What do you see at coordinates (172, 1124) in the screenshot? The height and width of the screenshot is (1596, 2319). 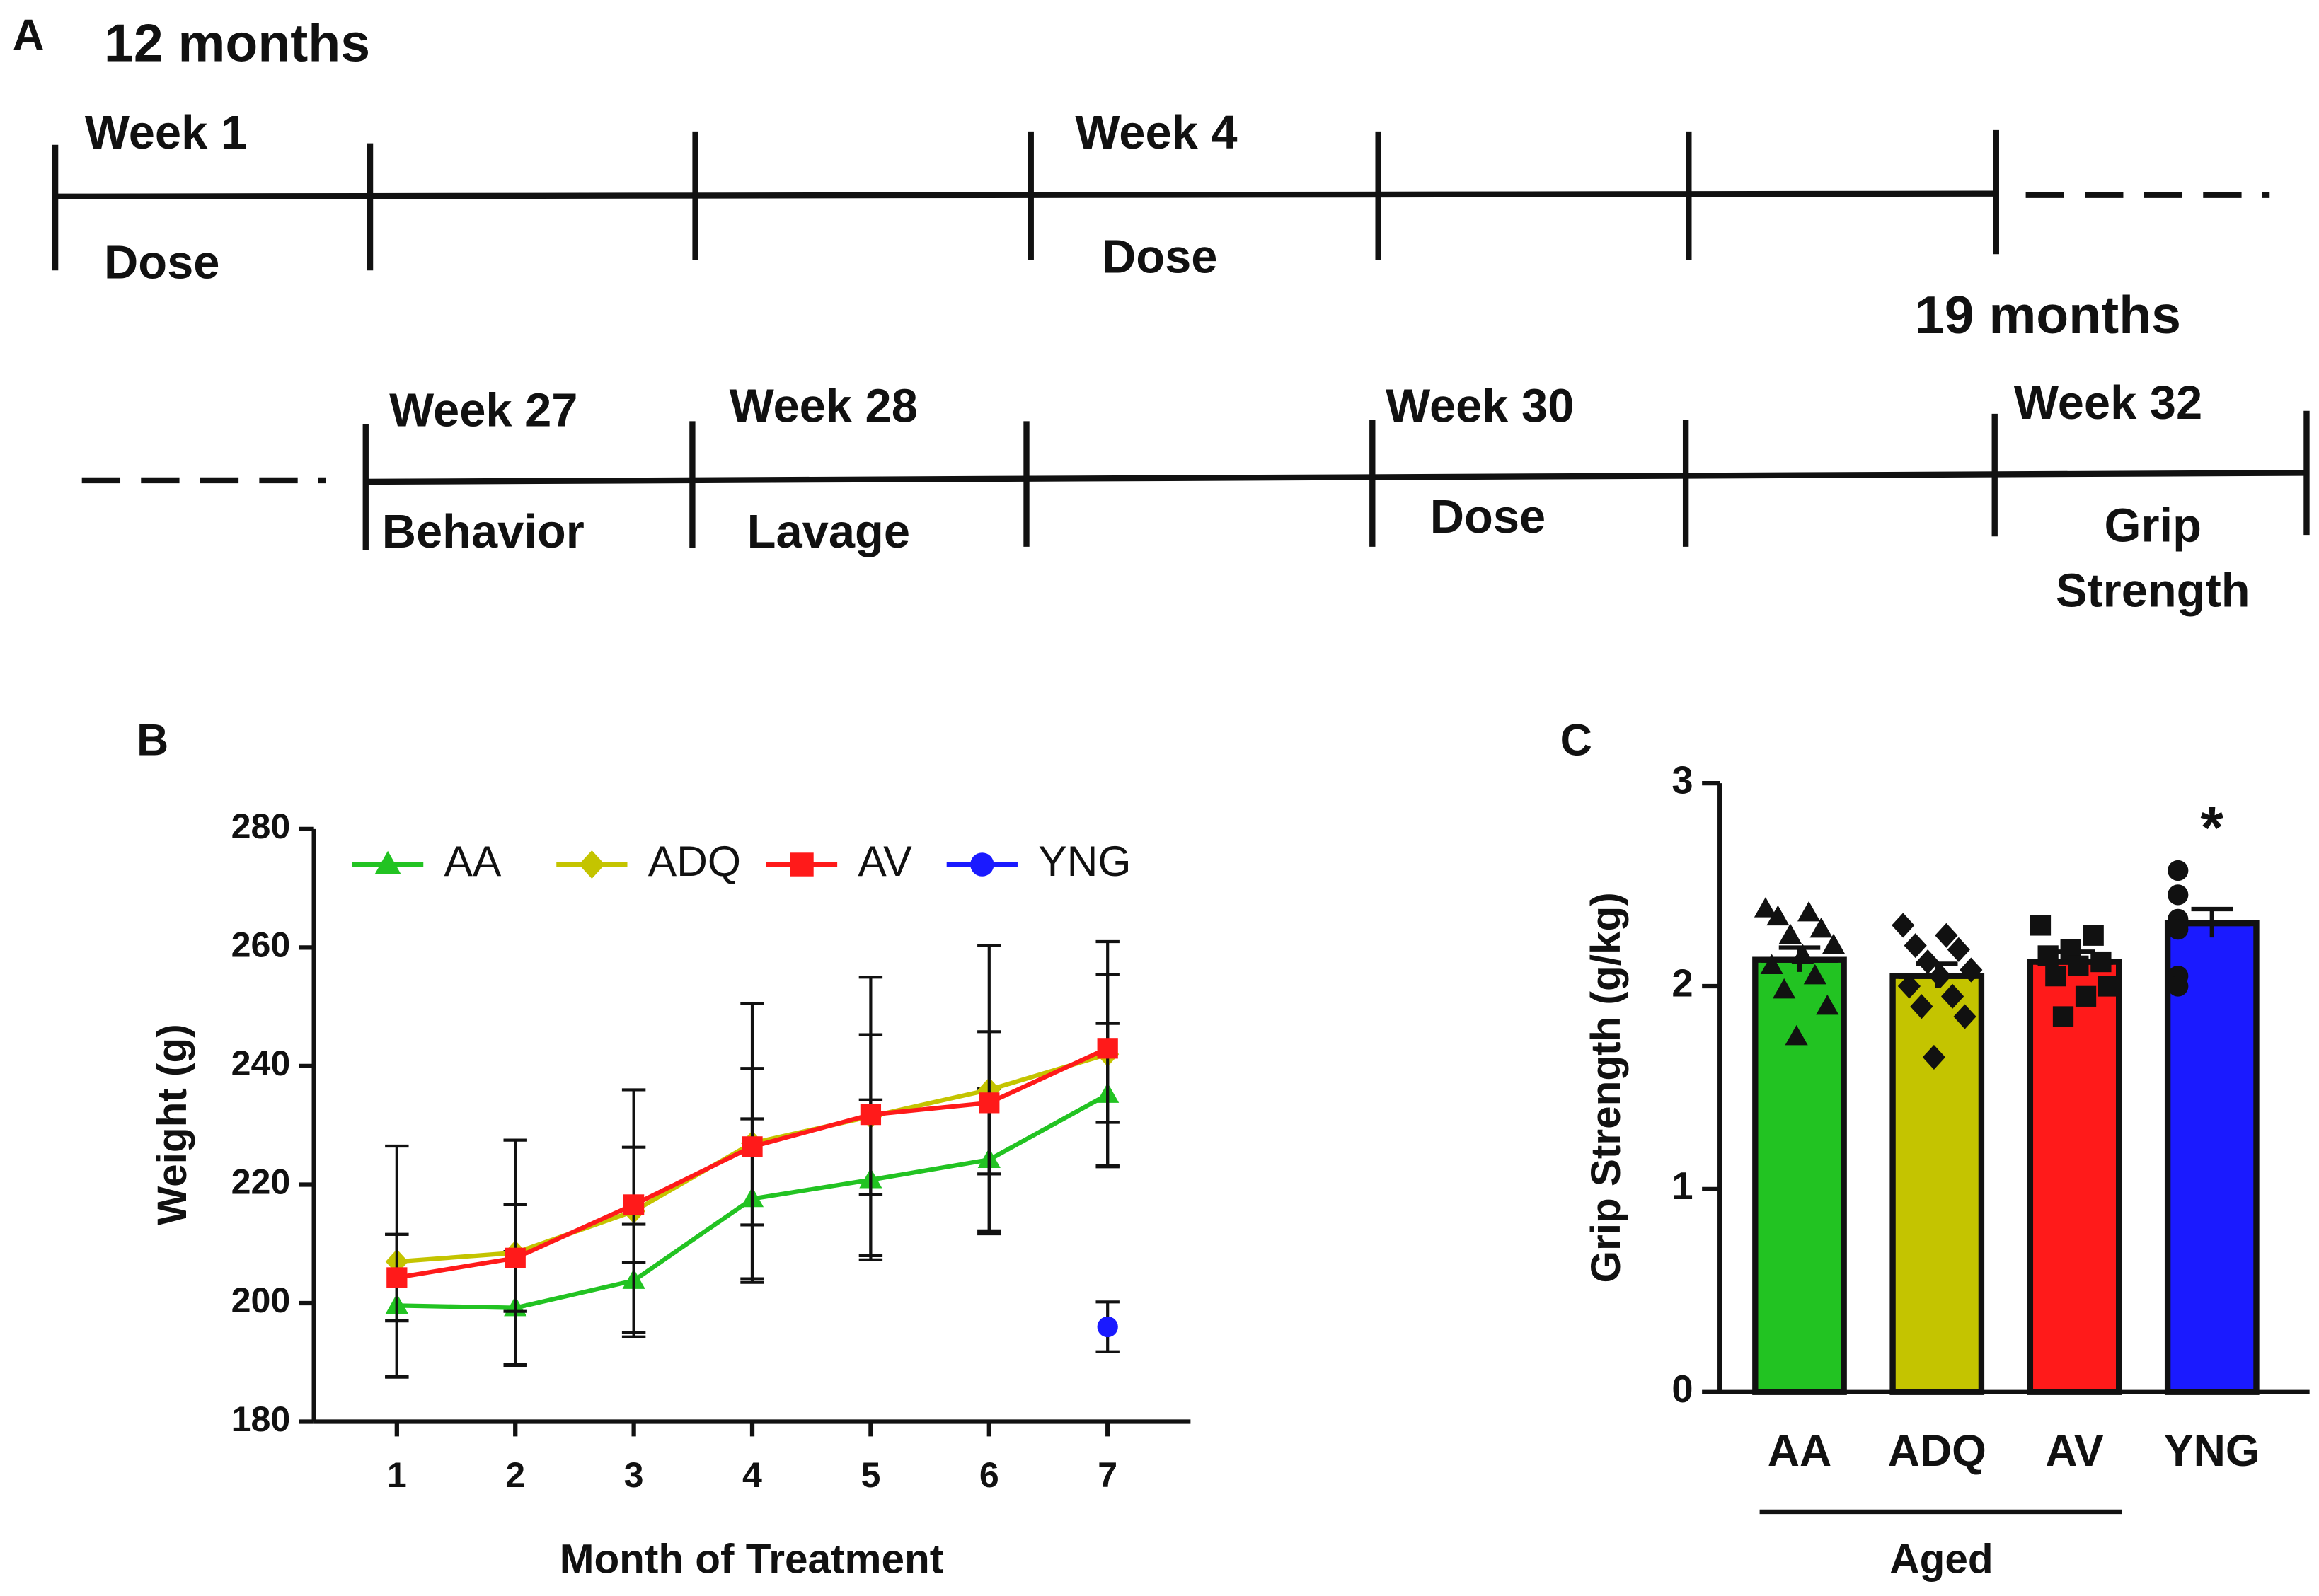 I see `y-axis-title: Weight (g)` at bounding box center [172, 1124].